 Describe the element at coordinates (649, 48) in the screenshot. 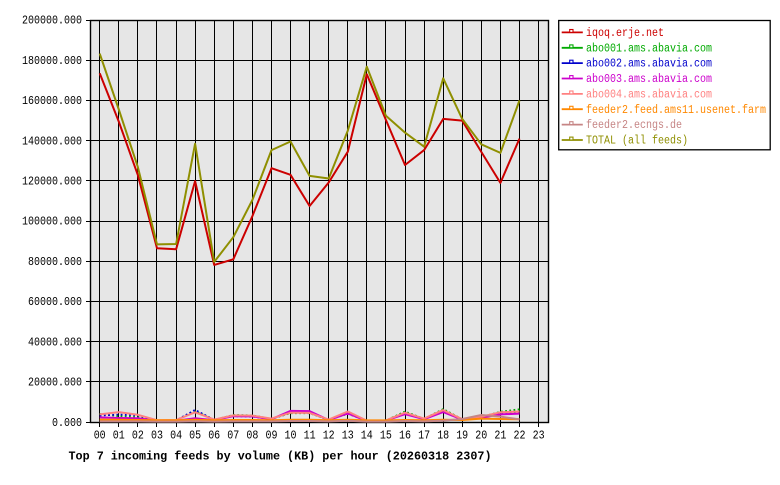

I see `svg-text: abo001.ams.abavia.com` at that location.